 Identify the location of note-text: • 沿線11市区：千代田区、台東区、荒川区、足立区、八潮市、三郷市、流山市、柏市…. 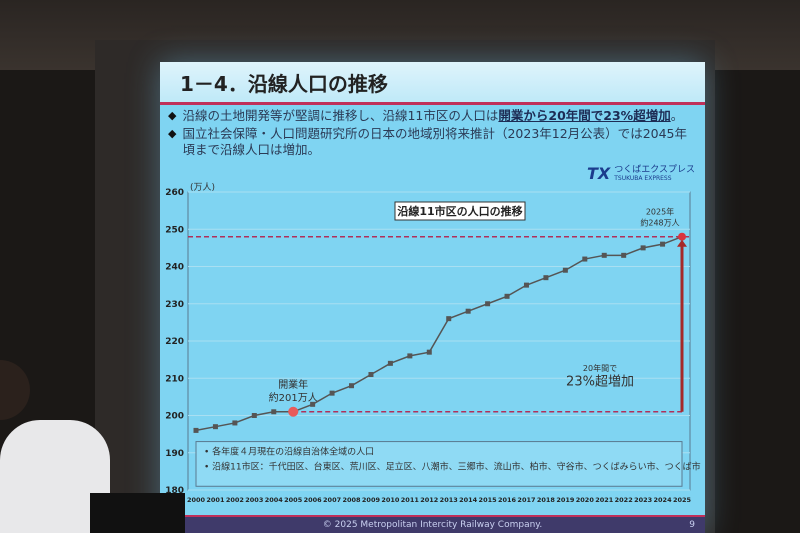
(452, 467).